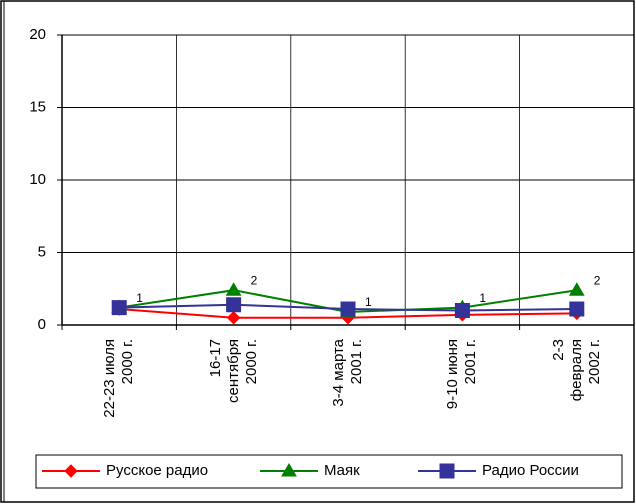 This screenshot has width=636, height=504. What do you see at coordinates (157, 470) in the screenshot?
I see `legend-label: Русское радио` at bounding box center [157, 470].